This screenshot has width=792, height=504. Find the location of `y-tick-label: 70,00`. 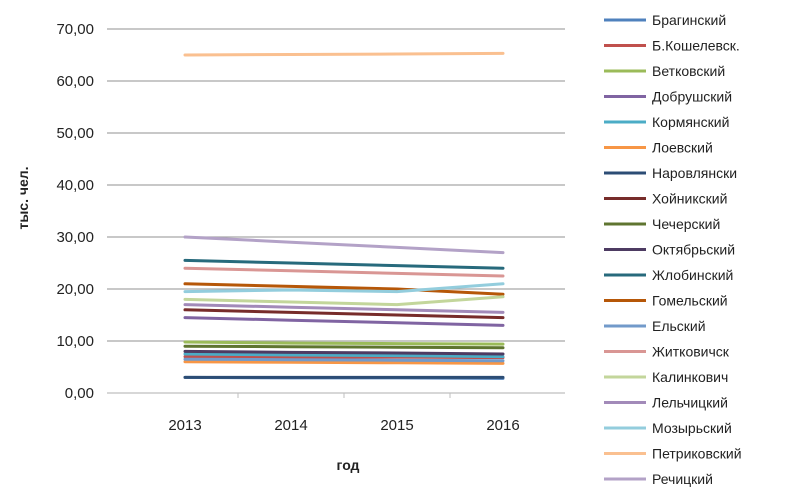

y-tick-label: 70,00 is located at coordinates (75, 29).